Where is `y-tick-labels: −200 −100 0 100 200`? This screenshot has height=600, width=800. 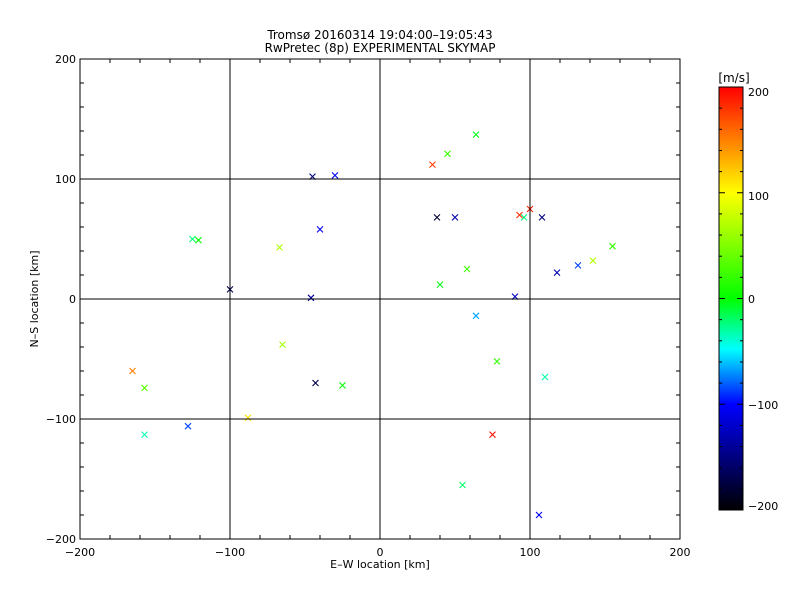 y-tick-labels: −200 −100 0 100 200 is located at coordinates (61, 299).